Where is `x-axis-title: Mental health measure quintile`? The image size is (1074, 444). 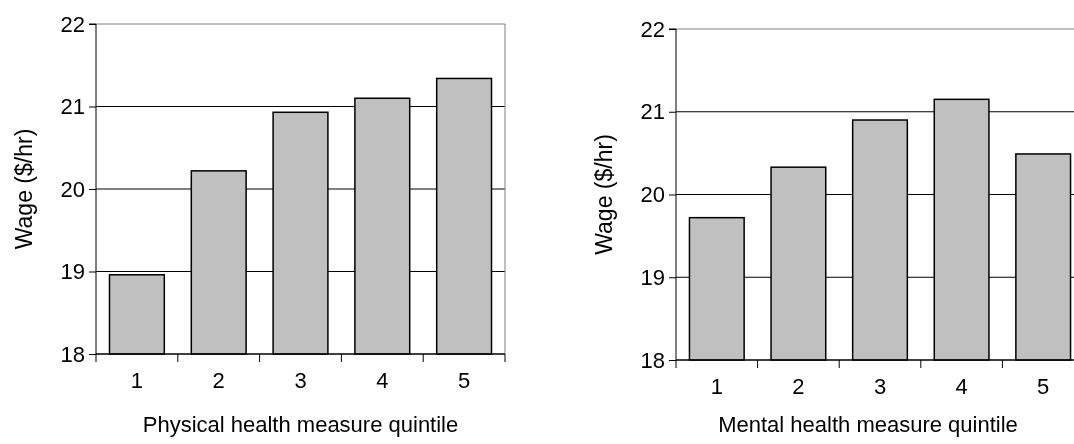 x-axis-title: Mental health measure quintile is located at coordinates (868, 424).